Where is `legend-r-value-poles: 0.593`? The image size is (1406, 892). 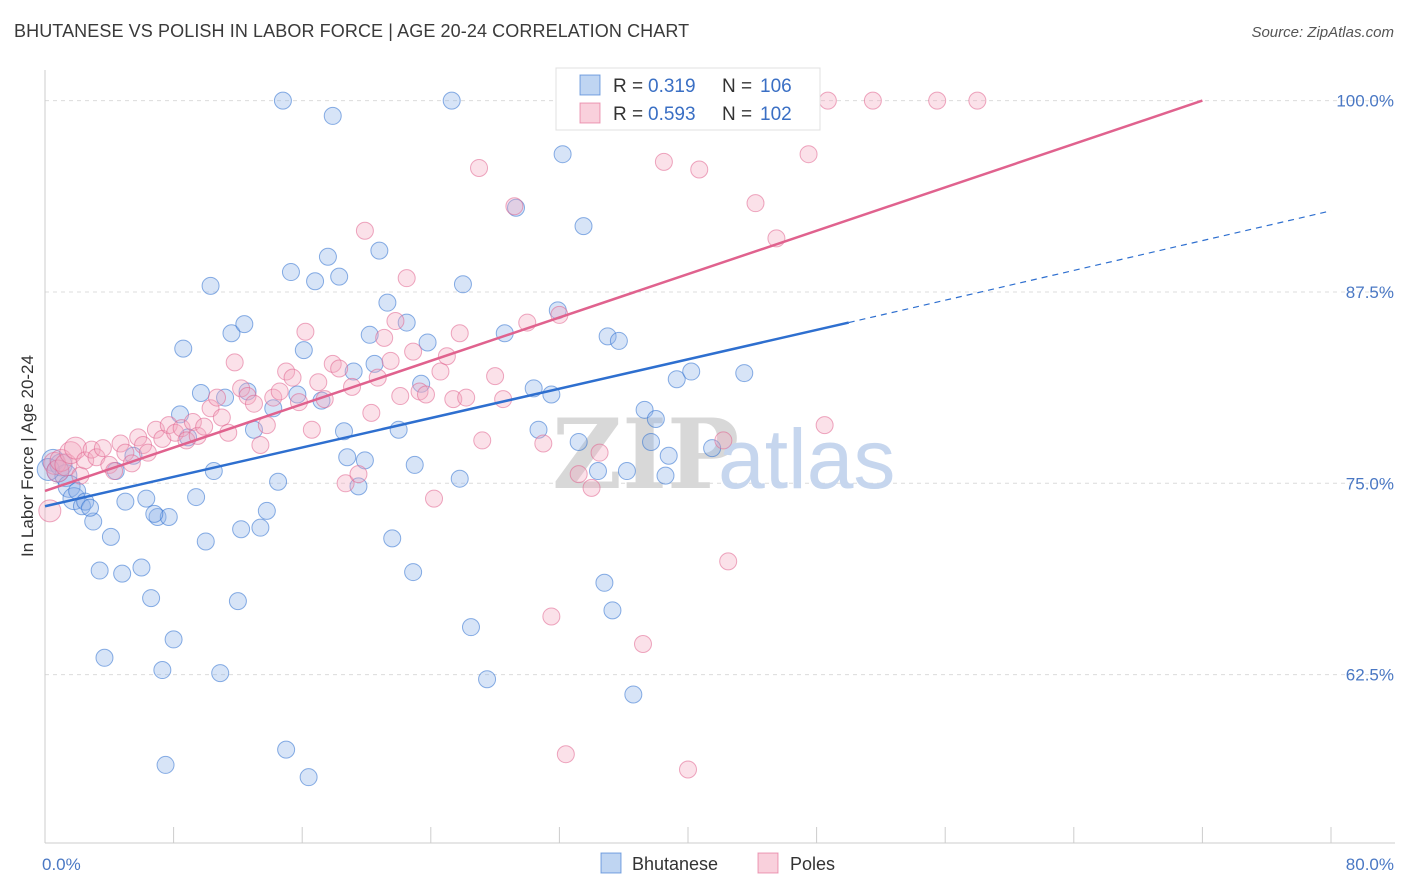 legend-r-value-poles: 0.593 is located at coordinates (672, 114).